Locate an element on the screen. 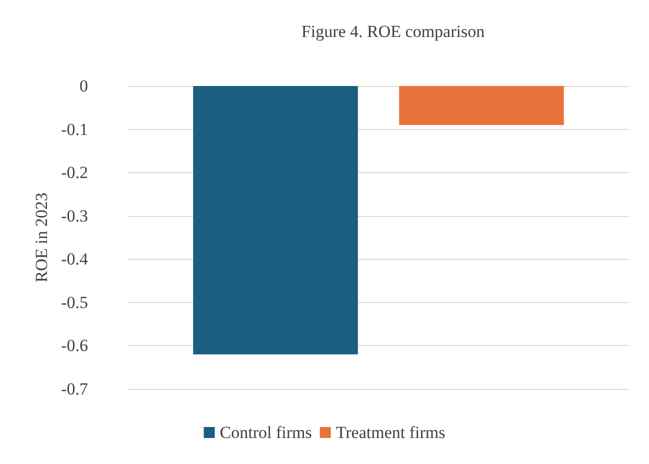  legend-label: Treatment firms is located at coordinates (391, 432).